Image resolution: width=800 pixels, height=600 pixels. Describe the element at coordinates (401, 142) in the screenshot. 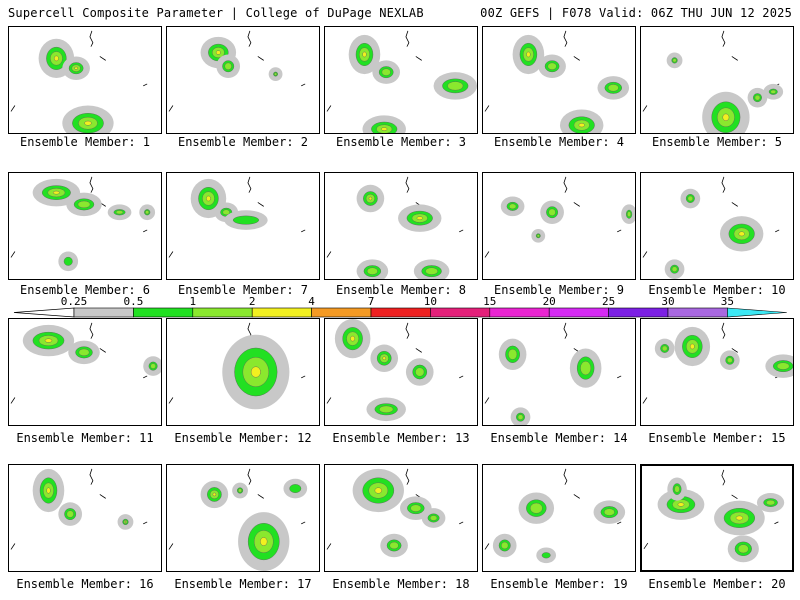

I see `ensemble-member-label: Ensemble Member: 3` at that location.